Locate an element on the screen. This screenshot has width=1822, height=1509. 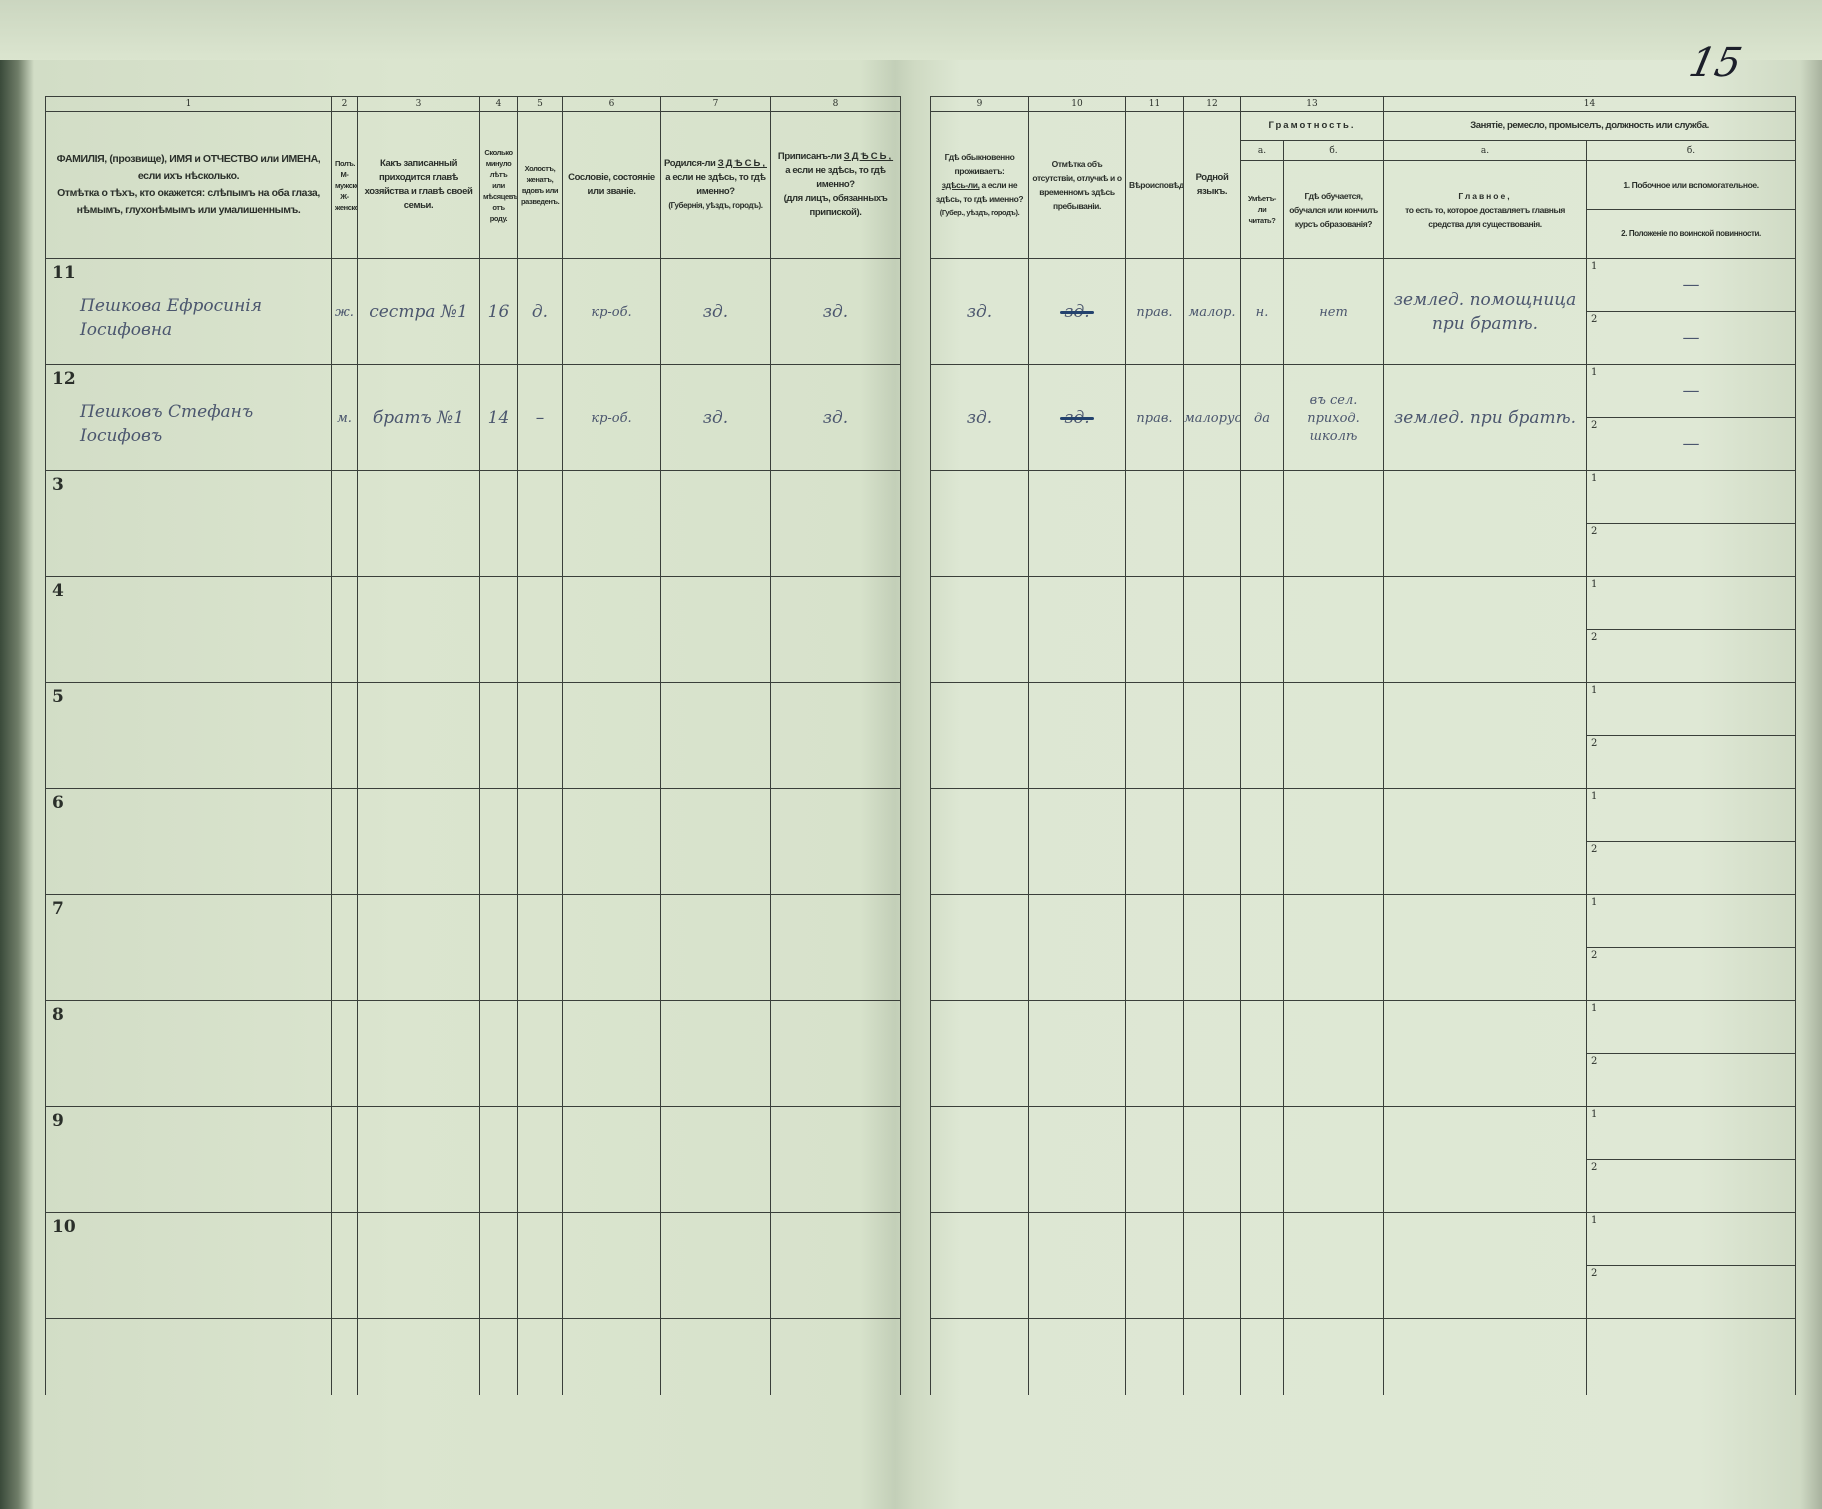
born-cell: зд. is located at coordinates (715, 417).